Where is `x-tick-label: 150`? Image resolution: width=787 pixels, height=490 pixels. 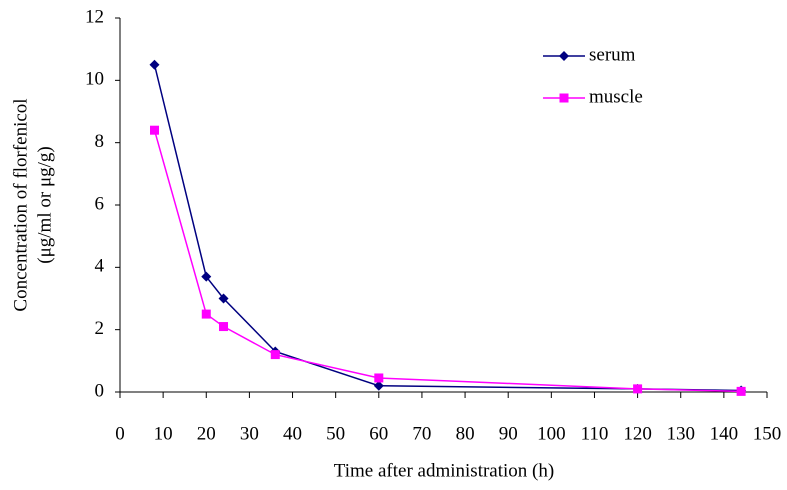 x-tick-label: 150 is located at coordinates (767, 433).